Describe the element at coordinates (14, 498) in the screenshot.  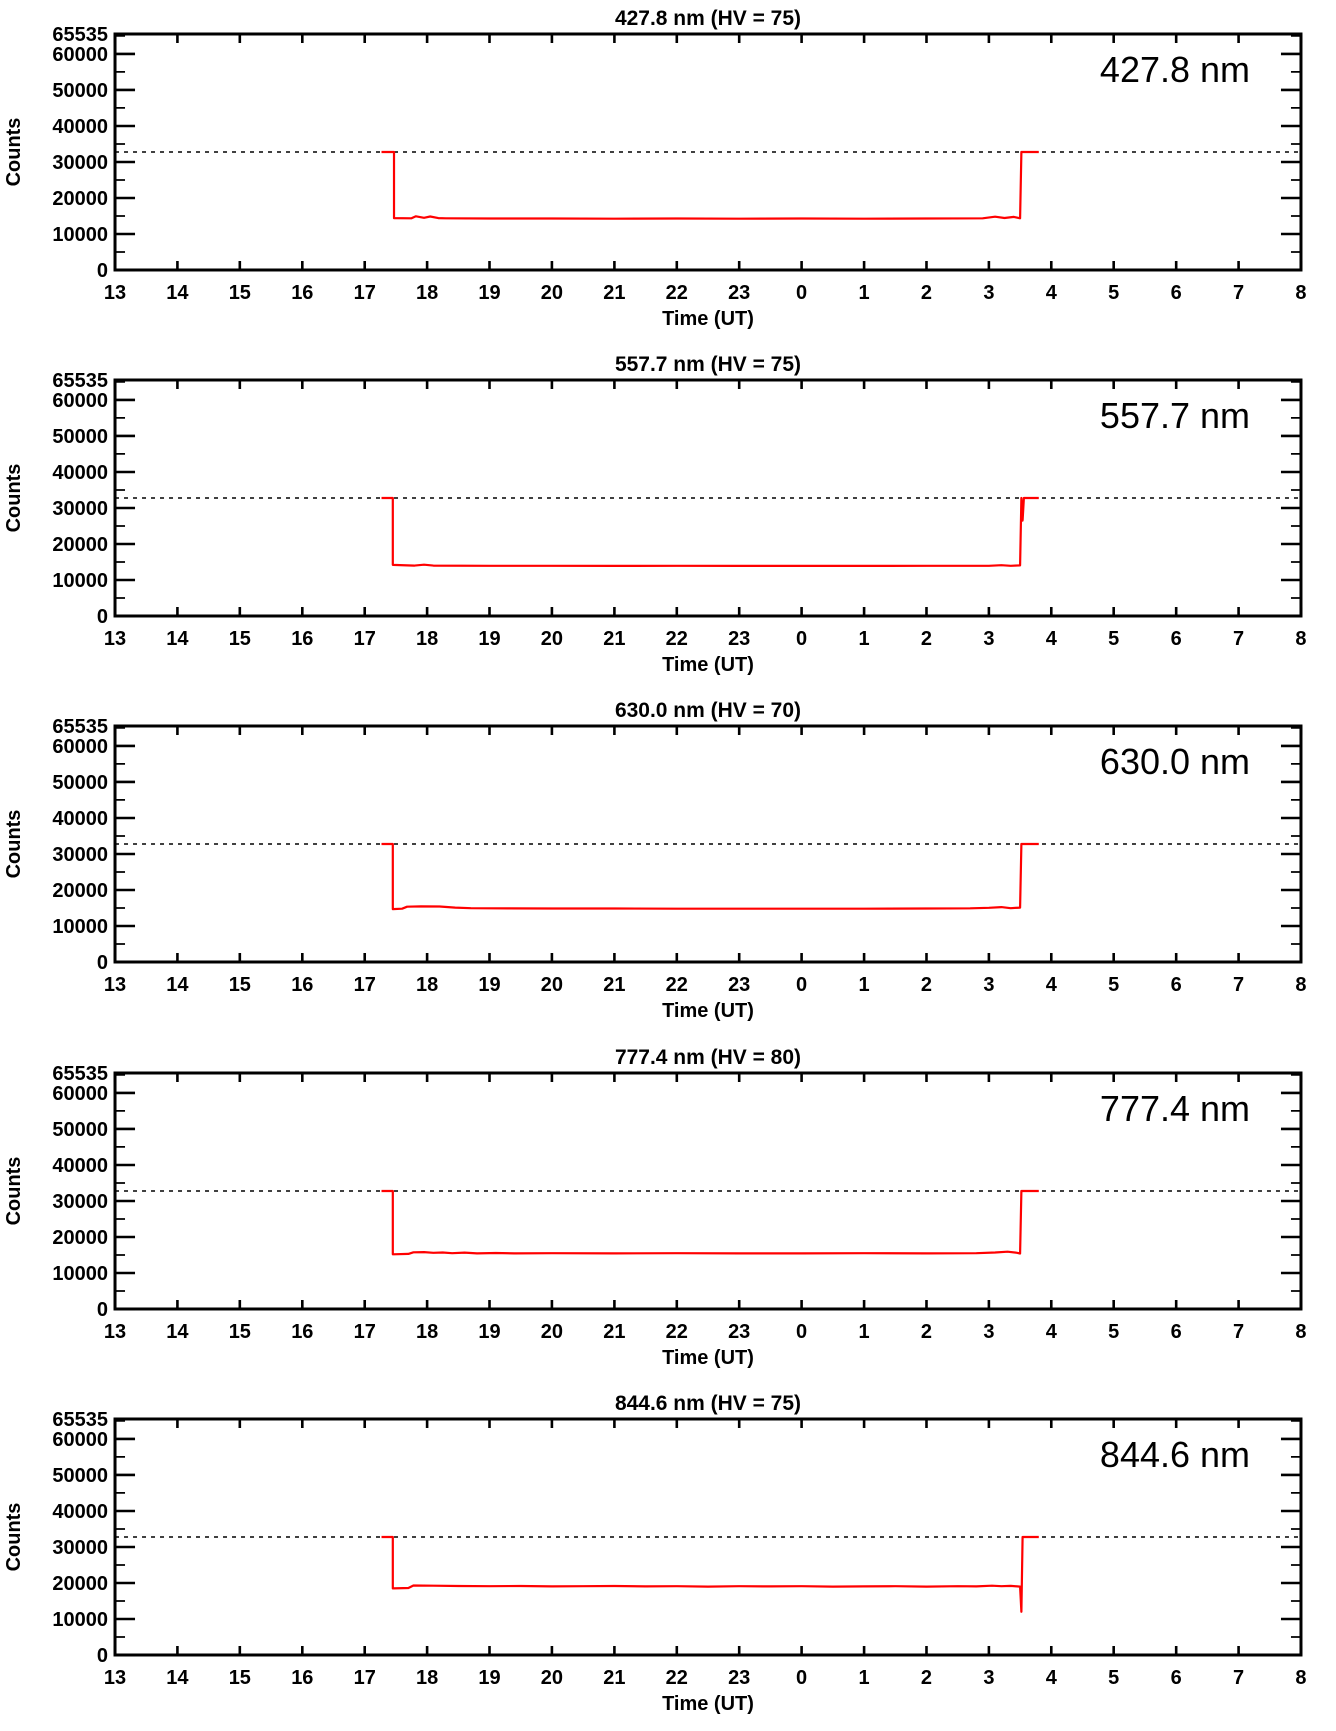
I see `y-axis-title: Counts` at that location.